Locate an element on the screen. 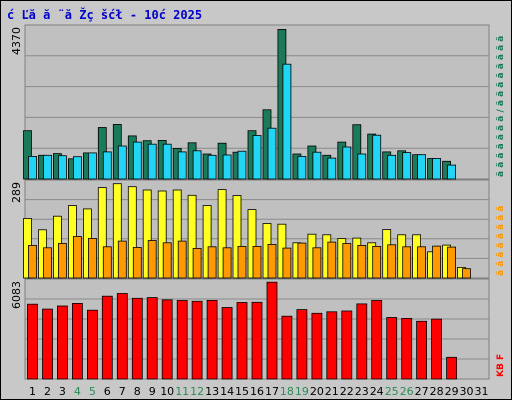 The width and height of the screenshot is (512, 400). chart-title: ć Ľă ă ¨ă Žç šćł - 10ć 2025 is located at coordinates (104, 14).